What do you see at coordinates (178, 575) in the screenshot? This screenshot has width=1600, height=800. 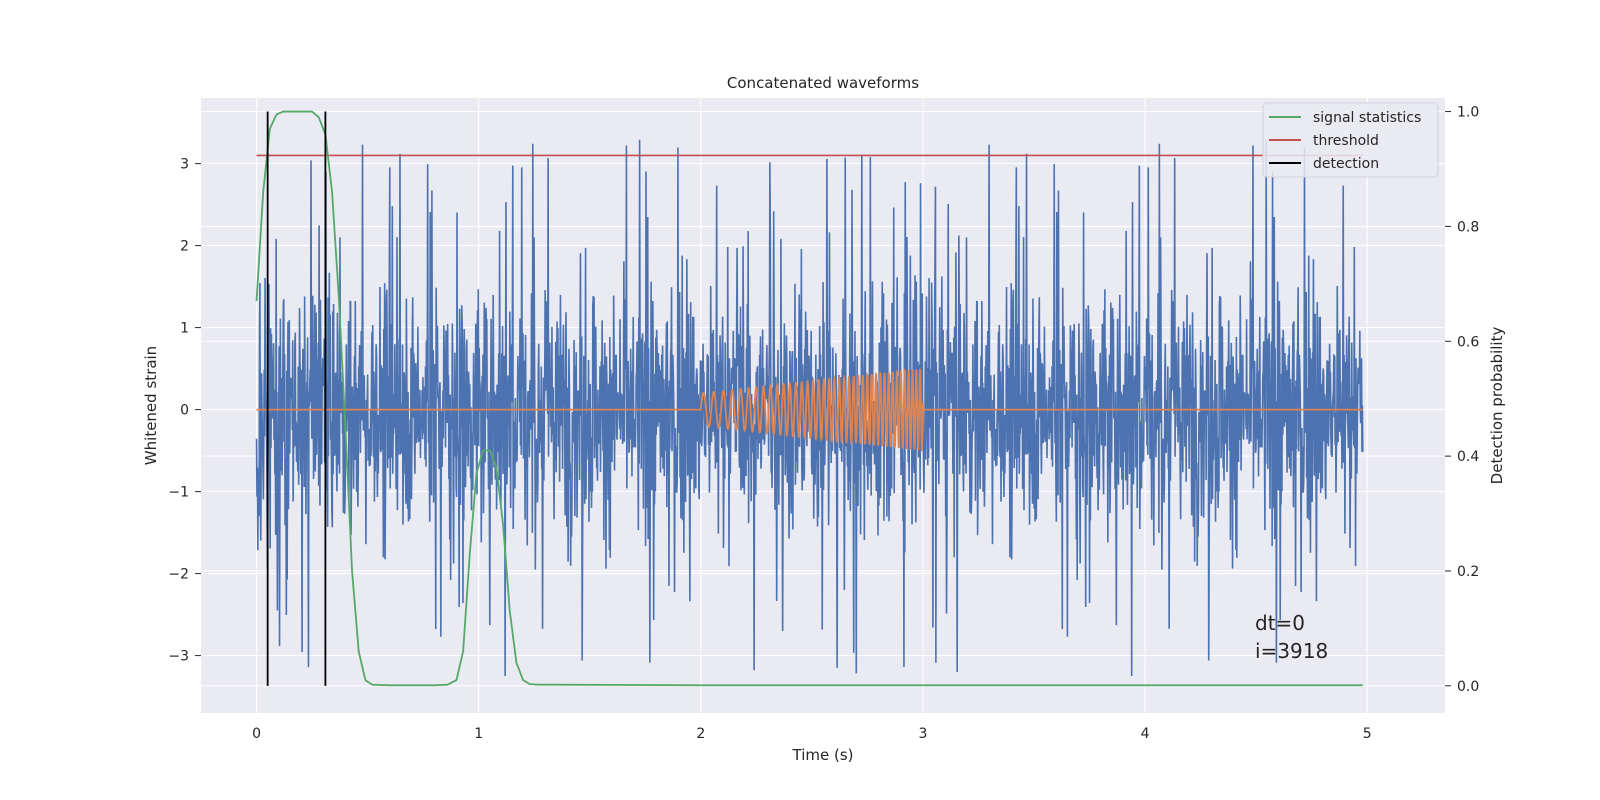 I see `y-tick-label: −2` at bounding box center [178, 575].